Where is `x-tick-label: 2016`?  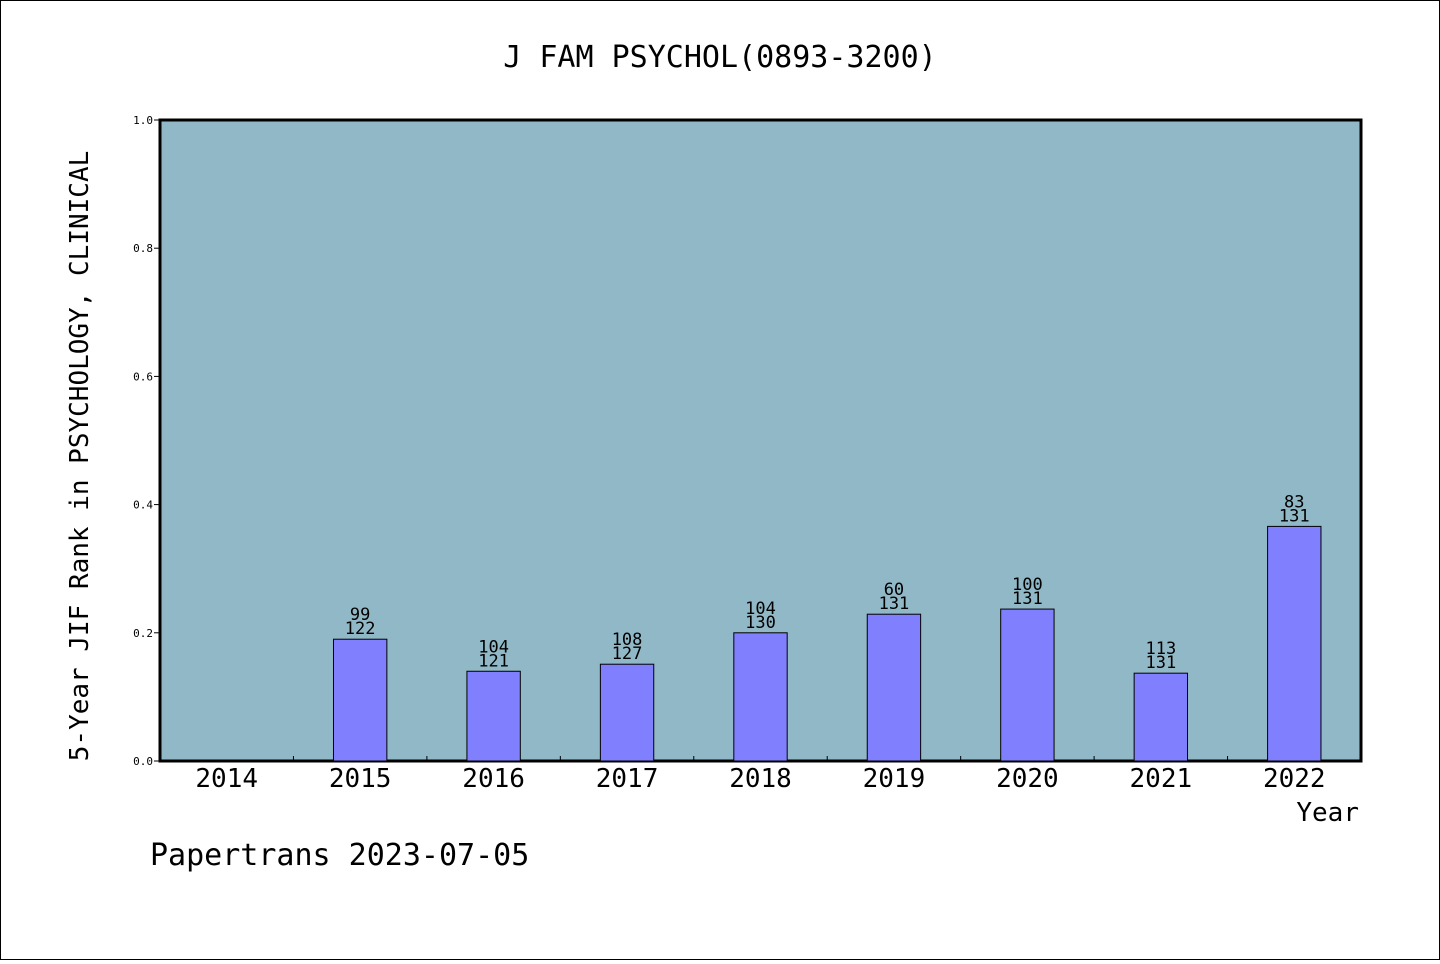 x-tick-label: 2016 is located at coordinates (493, 779).